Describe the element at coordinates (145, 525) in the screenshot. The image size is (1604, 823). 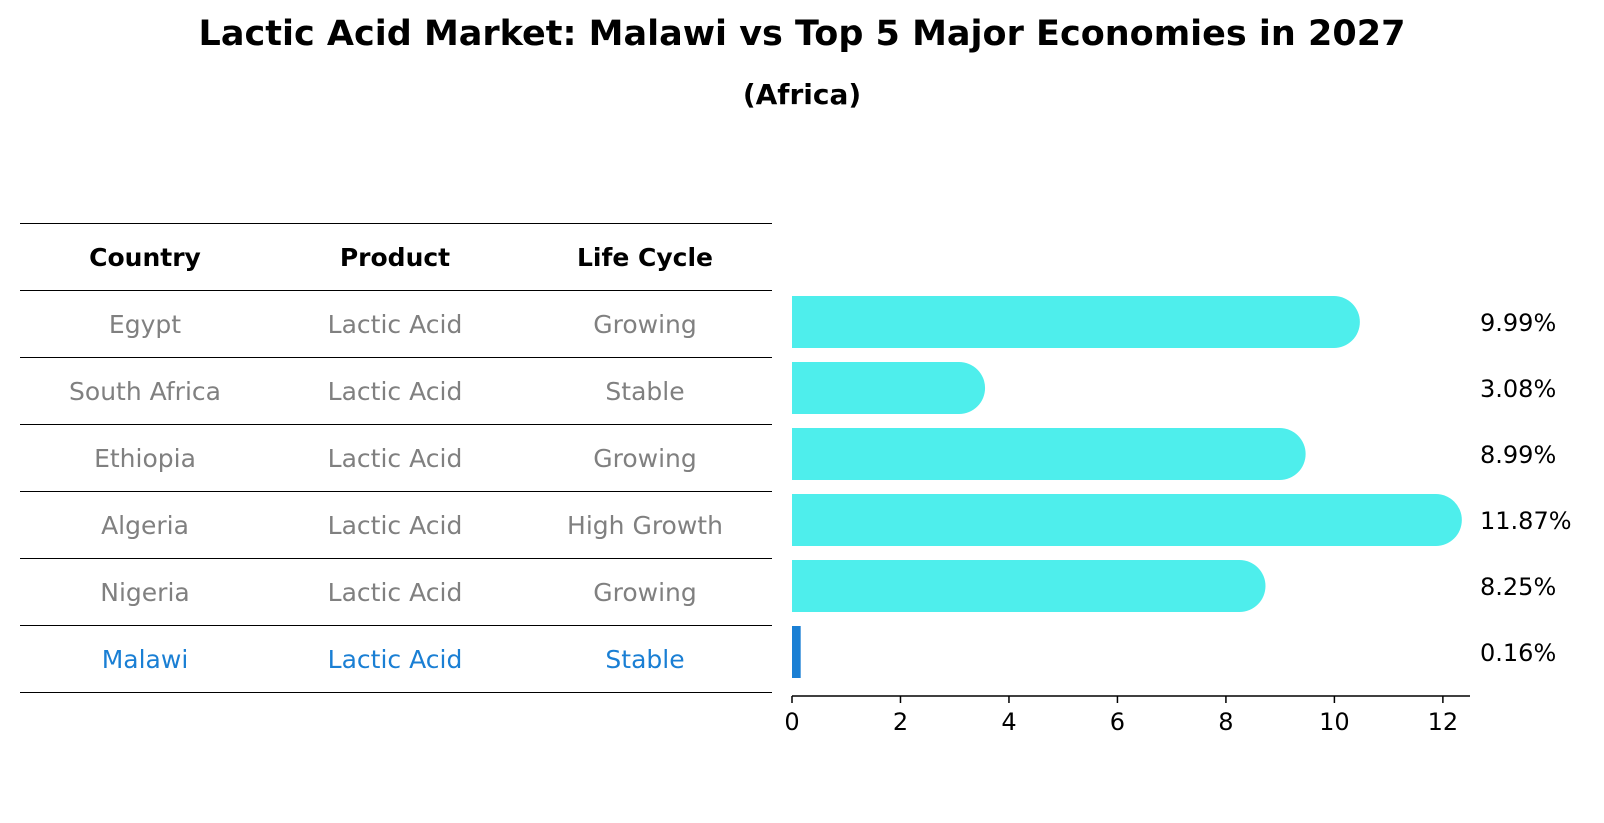
I see `cell-country: Algeria` at that location.